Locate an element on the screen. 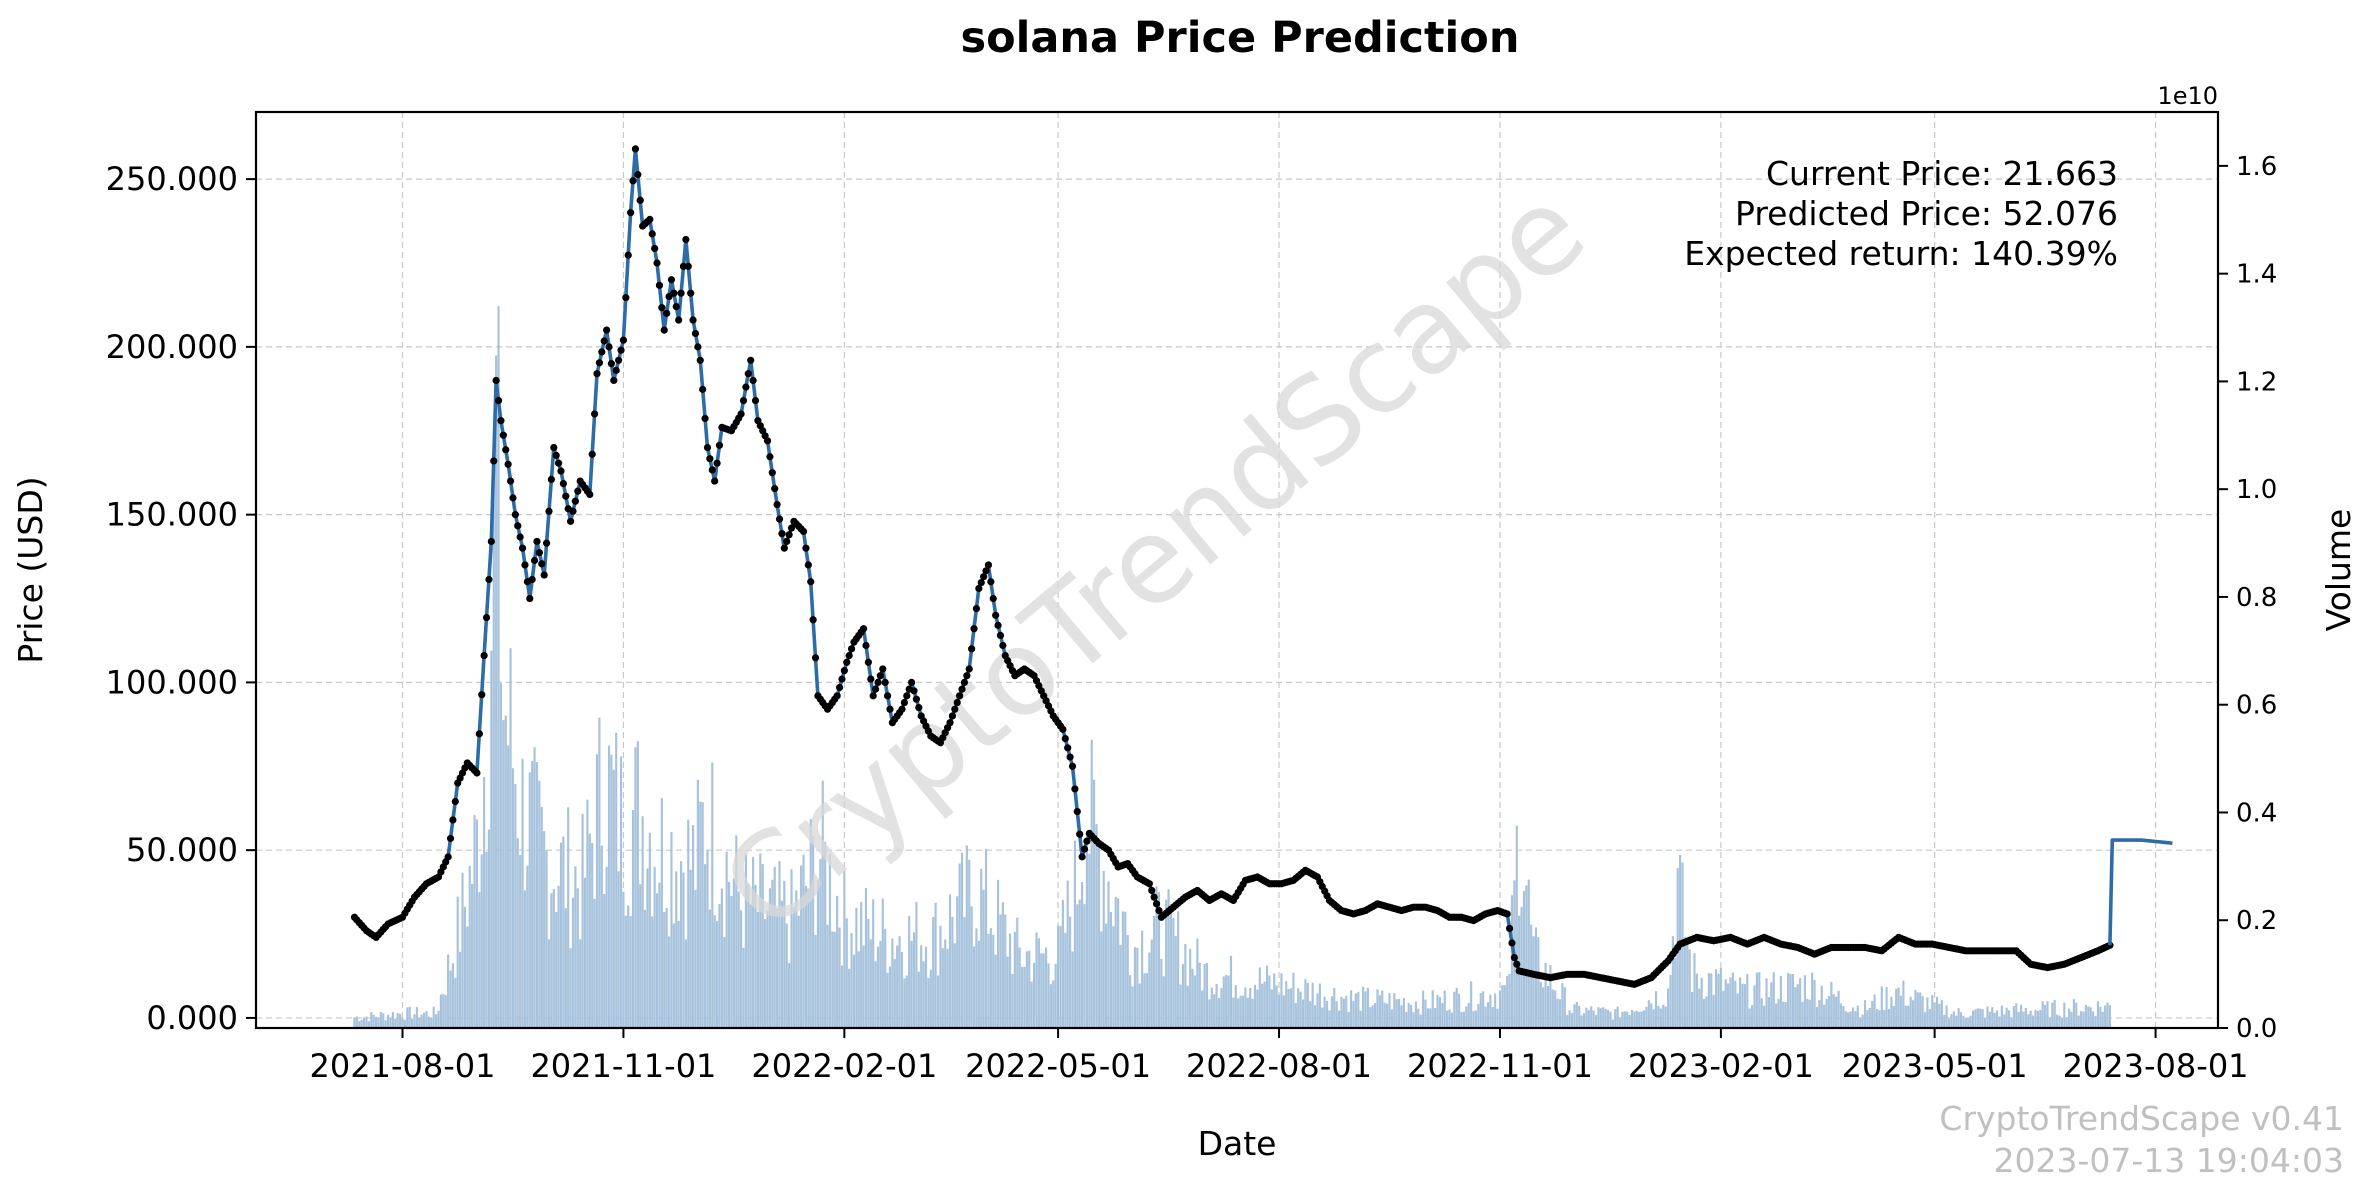 The image size is (2370, 1186). y2-tick-label: 0.4 is located at coordinates (2256, 813).